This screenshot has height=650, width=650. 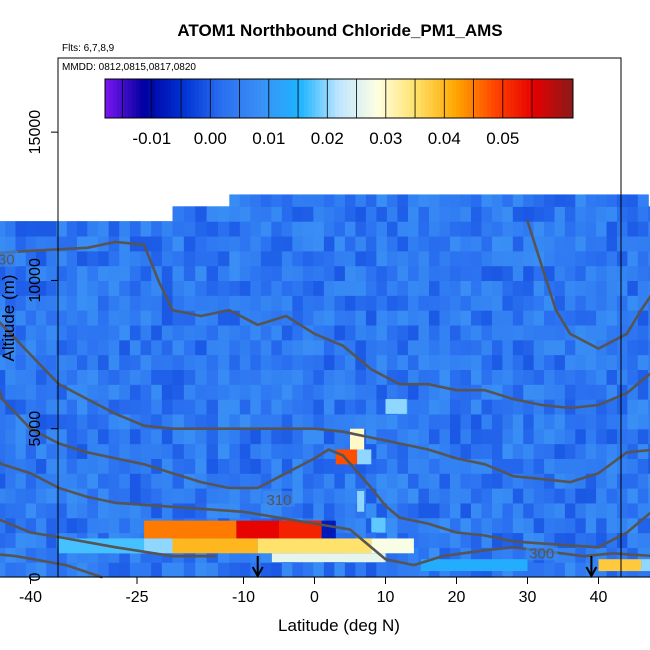 I want to click on y-tick-label: 10000, so click(x=35, y=280).